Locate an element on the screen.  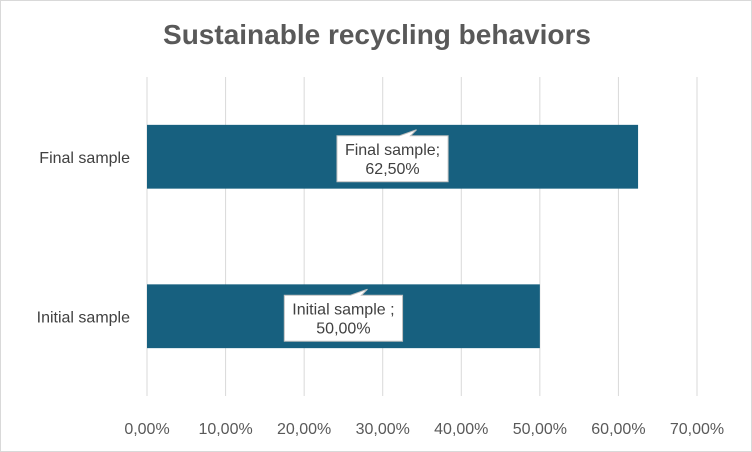
x-tick-label: 10,00% is located at coordinates (225, 429).